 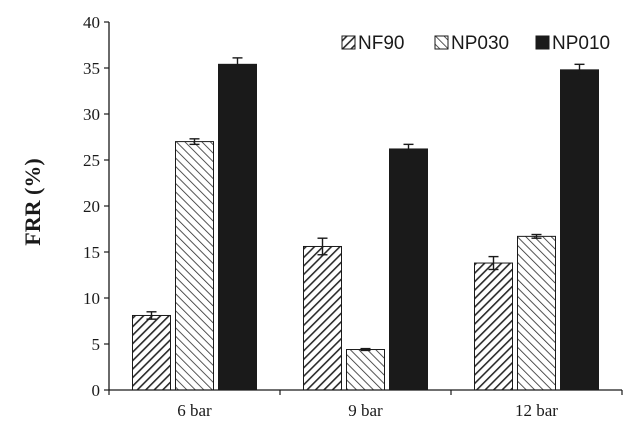 I want to click on y-axis-ticks: 0 5 10 15 20 25 30 35 40, so click(x=96, y=206).